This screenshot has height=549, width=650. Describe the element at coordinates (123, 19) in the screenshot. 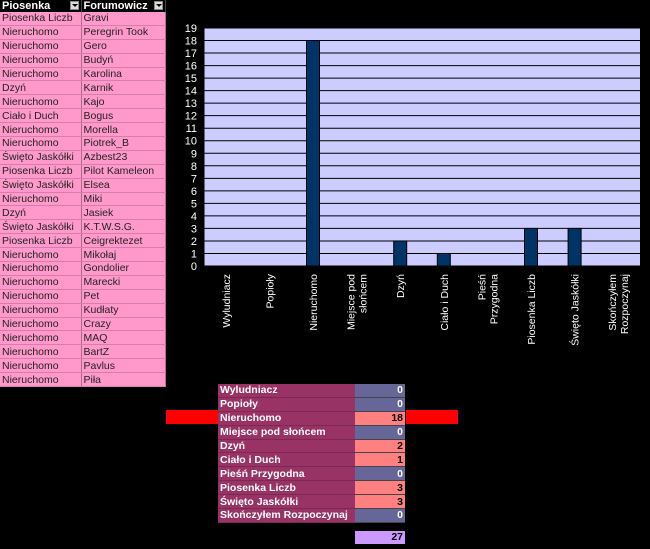

I see `cell-user: Gravi` at that location.